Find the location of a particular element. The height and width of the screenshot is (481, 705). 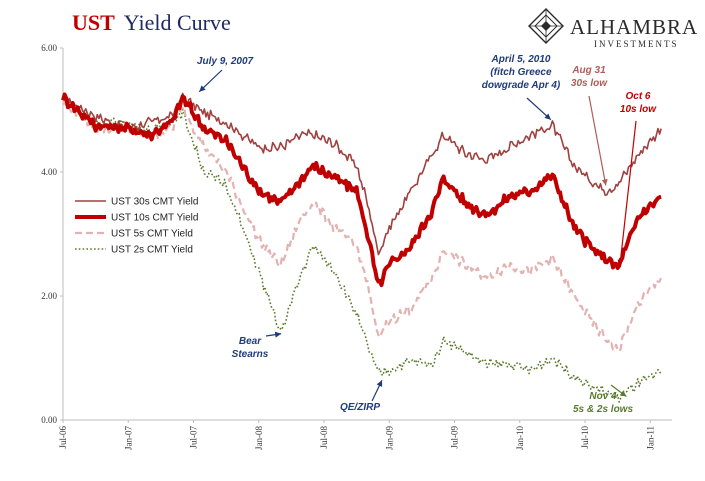

y-tick-label: 2.00 is located at coordinates (49, 296).